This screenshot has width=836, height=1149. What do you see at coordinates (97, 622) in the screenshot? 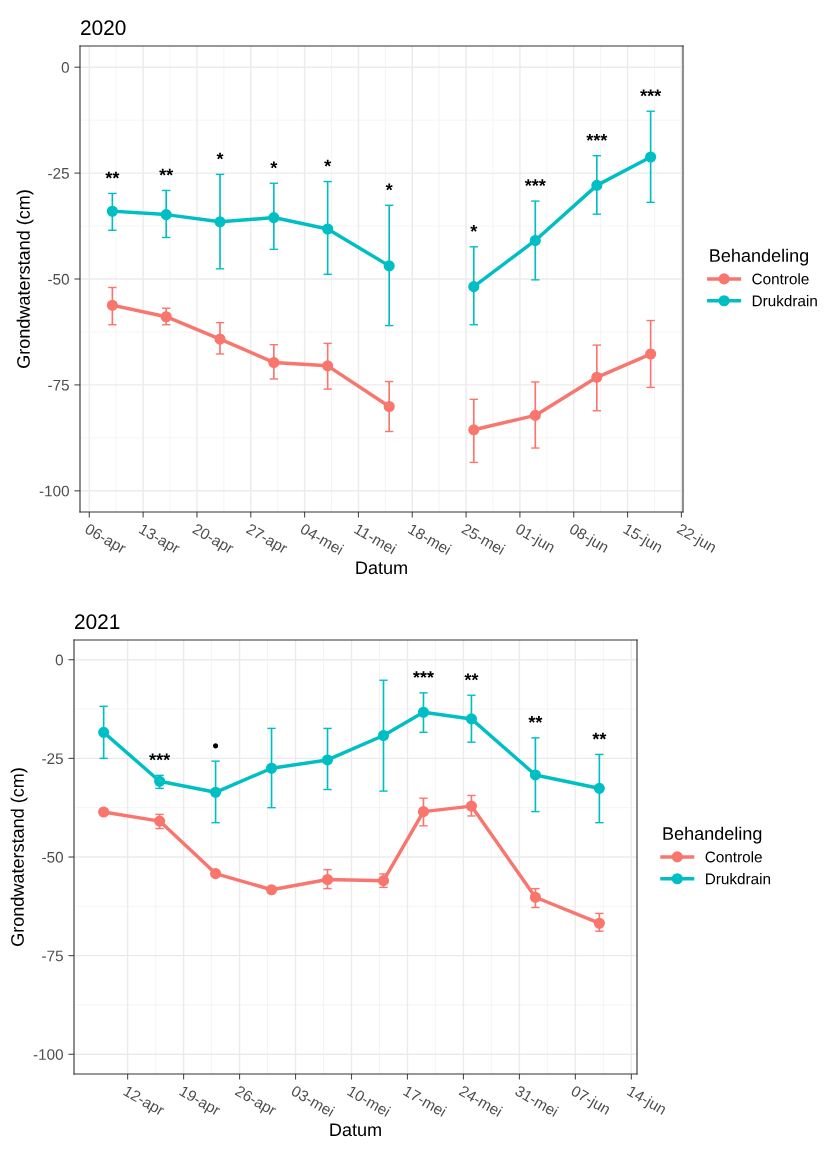
I see `chart-title: 2021` at bounding box center [97, 622].